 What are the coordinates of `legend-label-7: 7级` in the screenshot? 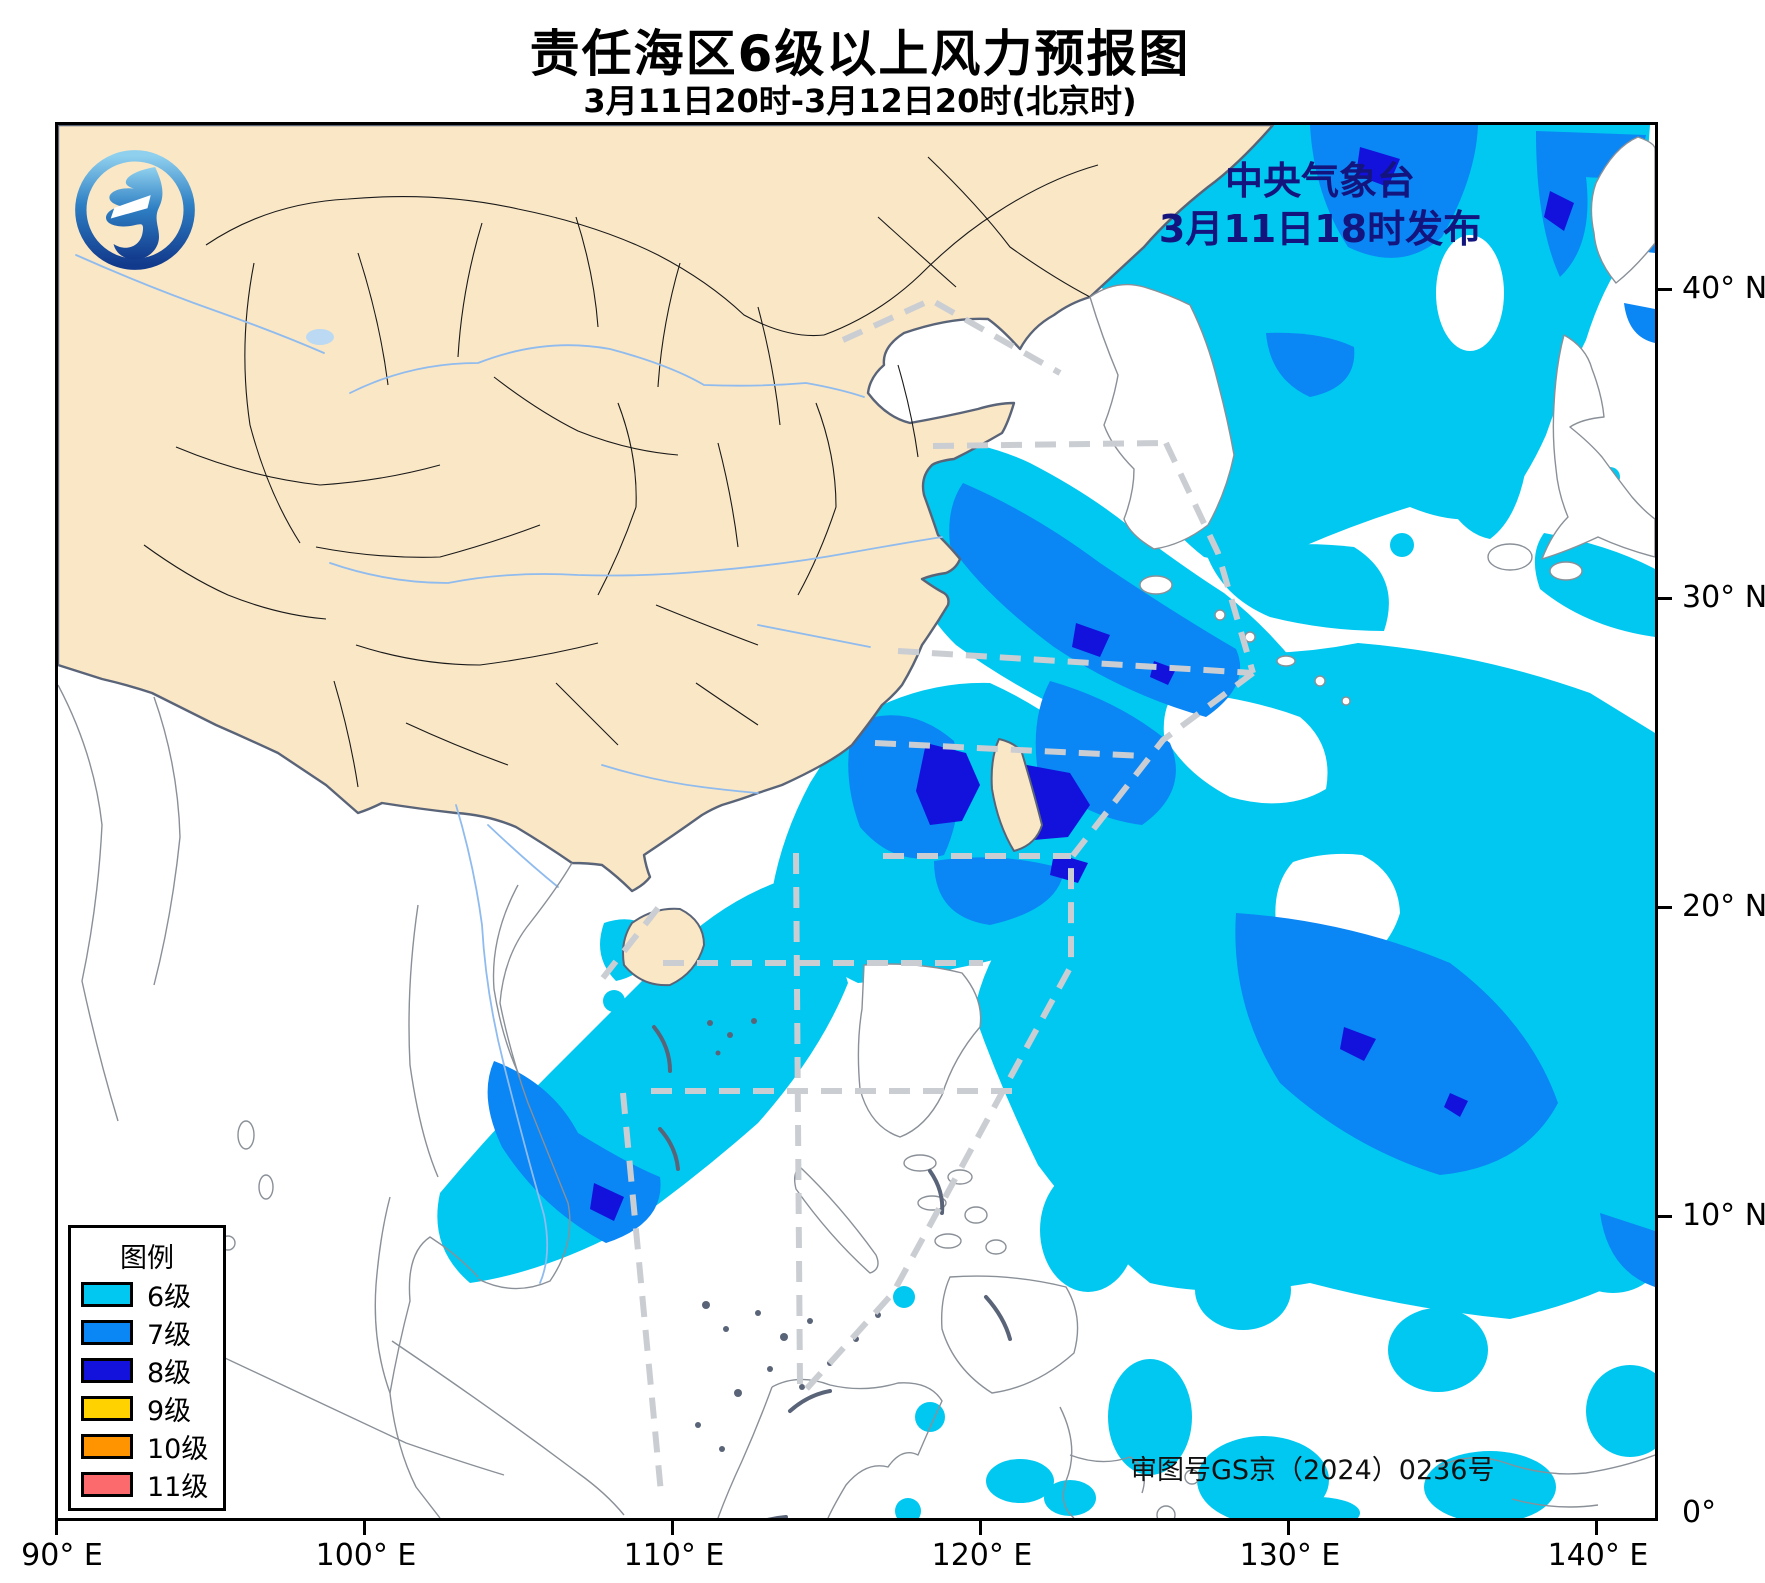 It's located at (169, 1335).